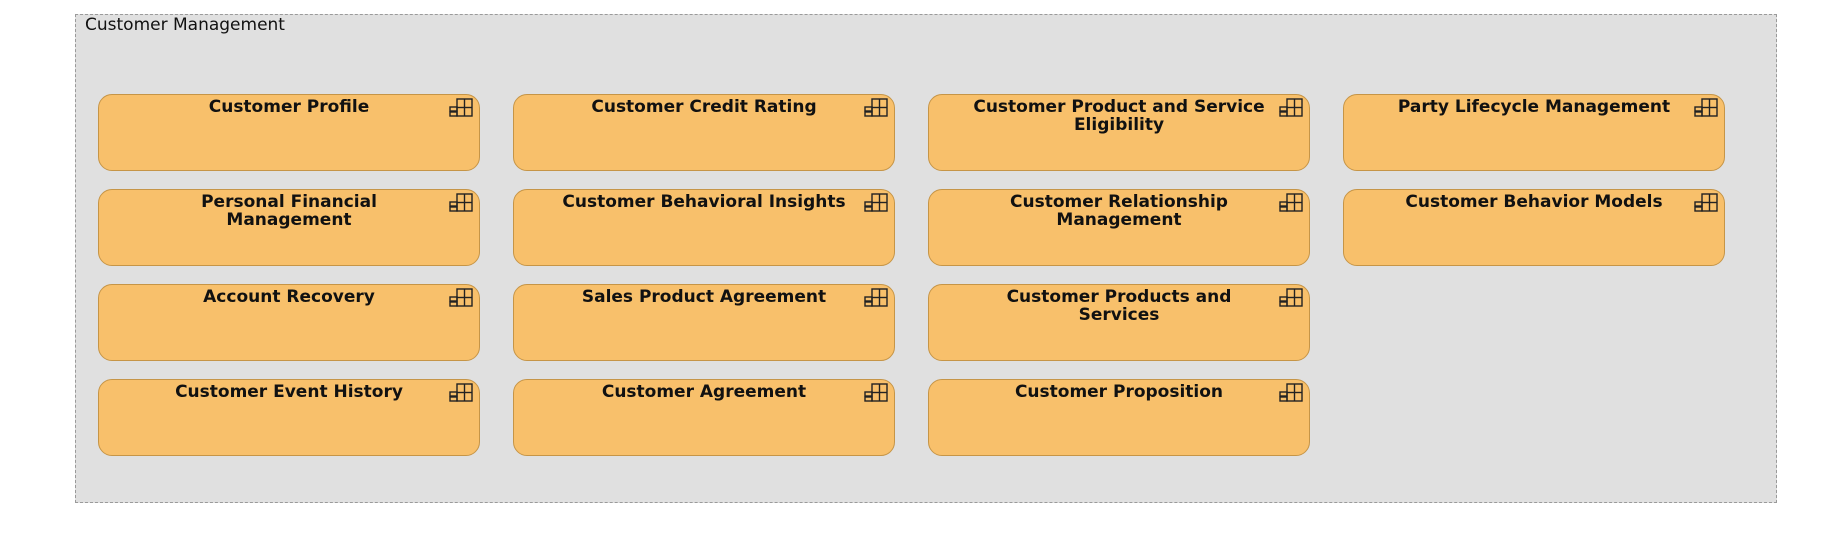 Image resolution: width=1845 pixels, height=535 pixels. Describe the element at coordinates (1119, 116) in the screenshot. I see `component-label: Customer Product and Service Eligibility` at that location.